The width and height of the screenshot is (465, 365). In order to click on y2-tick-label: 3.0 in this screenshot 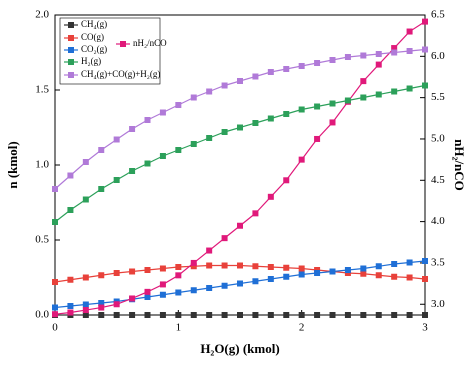, I will do `click(438, 304)`.